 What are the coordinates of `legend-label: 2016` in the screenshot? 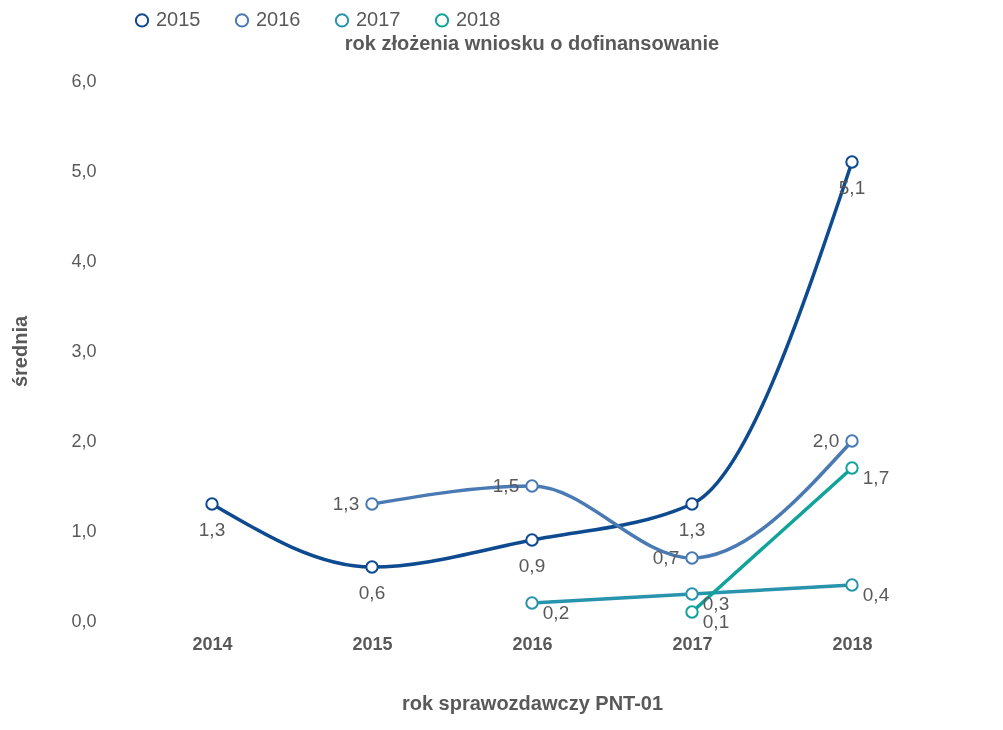 It's located at (278, 19).